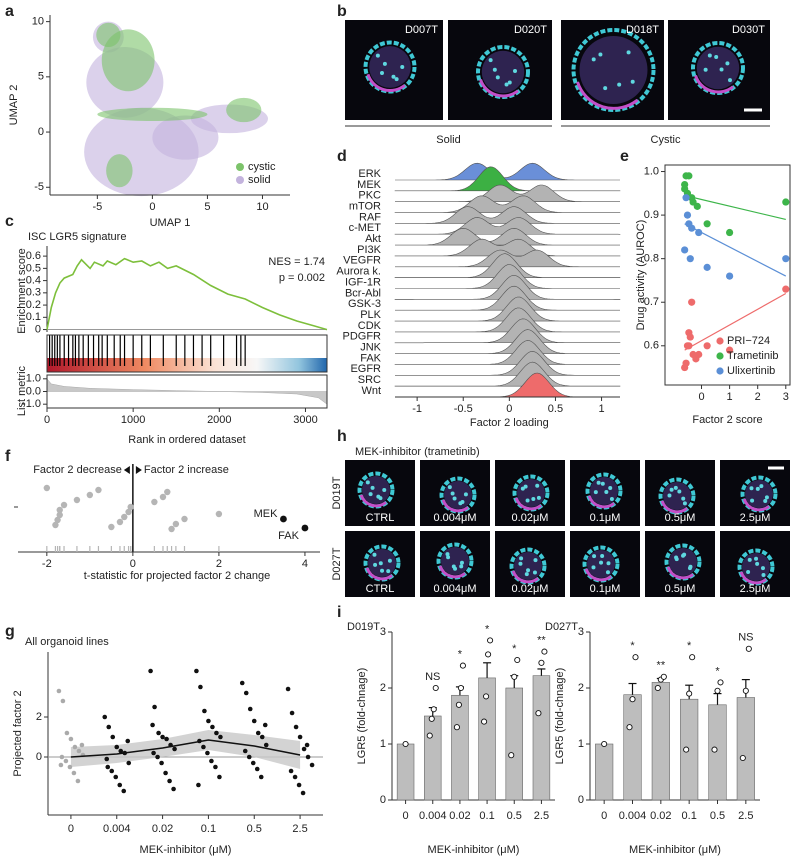  Describe the element at coordinates (642, 30) in the screenshot. I see `image-label: D018T` at that location.